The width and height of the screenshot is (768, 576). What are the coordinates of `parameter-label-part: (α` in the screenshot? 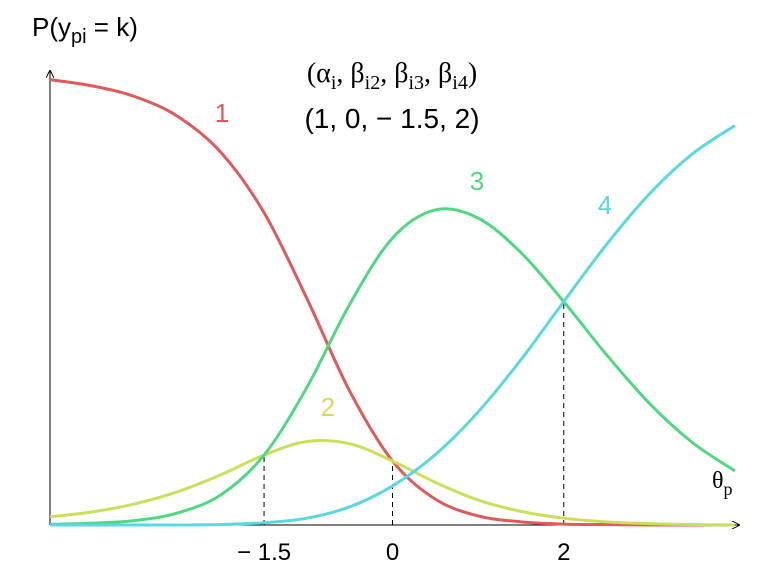 It's located at (319, 73).